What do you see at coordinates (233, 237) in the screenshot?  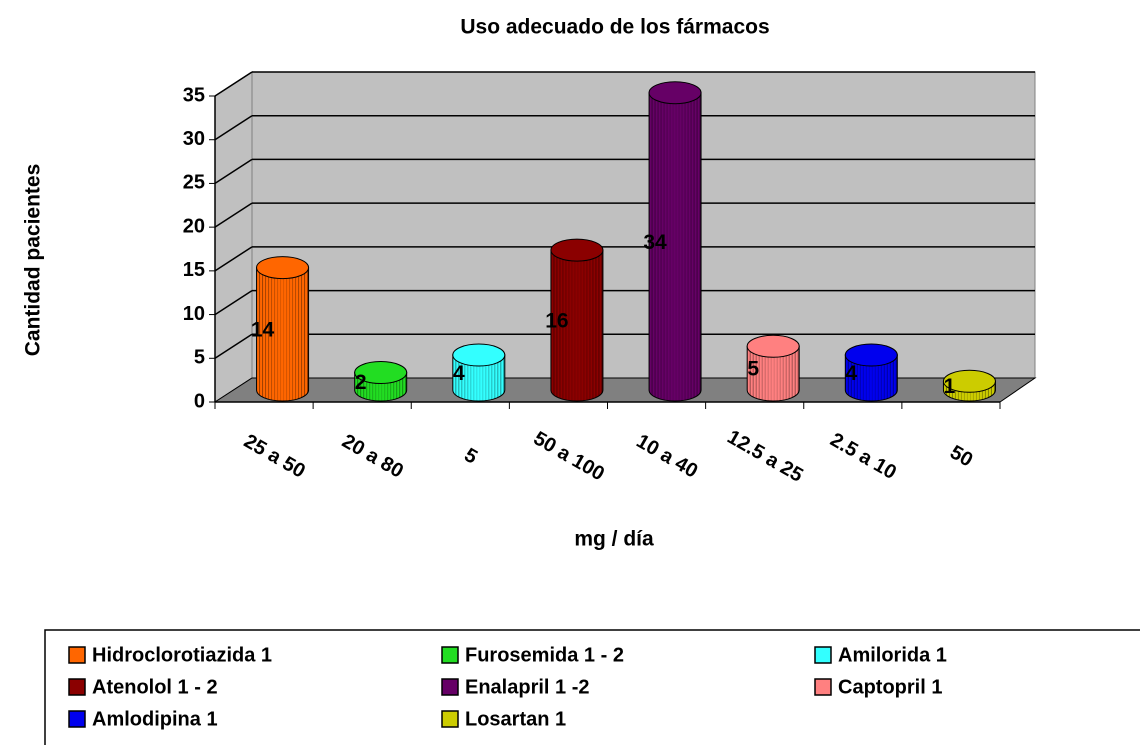 I see `side-wall` at bounding box center [233, 237].